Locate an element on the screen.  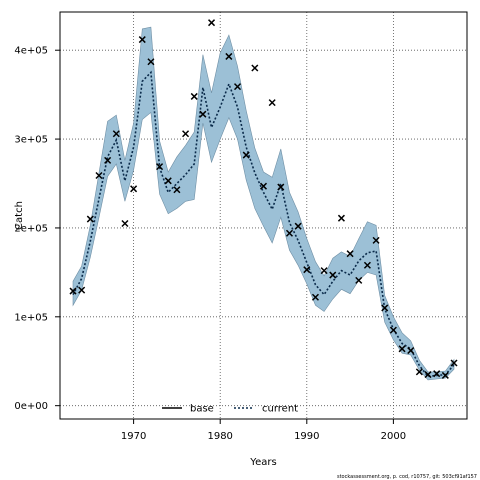
x-tick-label-1970: 1970 is located at coordinates (133, 436).